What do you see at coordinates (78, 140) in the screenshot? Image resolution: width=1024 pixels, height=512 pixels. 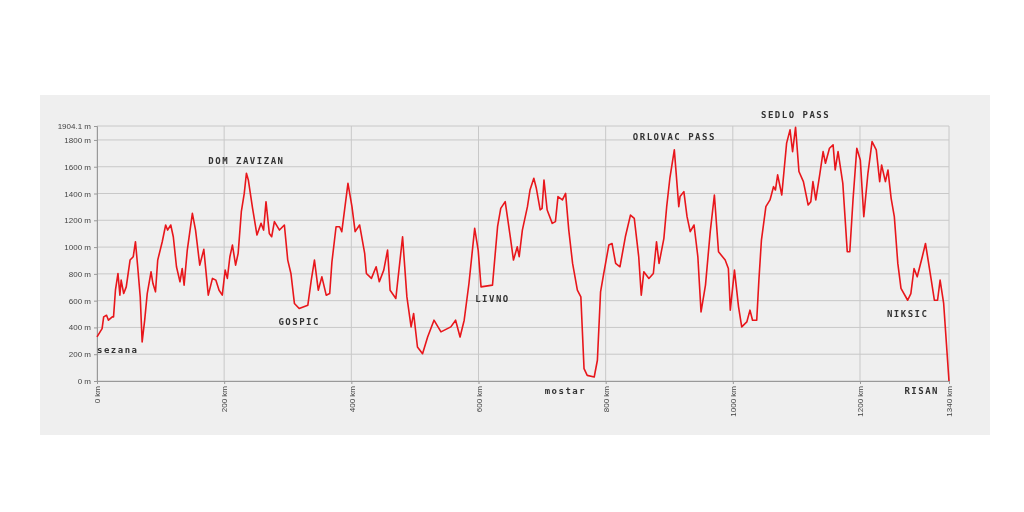 I see `y-tick-label: 1800 m` at bounding box center [78, 140].